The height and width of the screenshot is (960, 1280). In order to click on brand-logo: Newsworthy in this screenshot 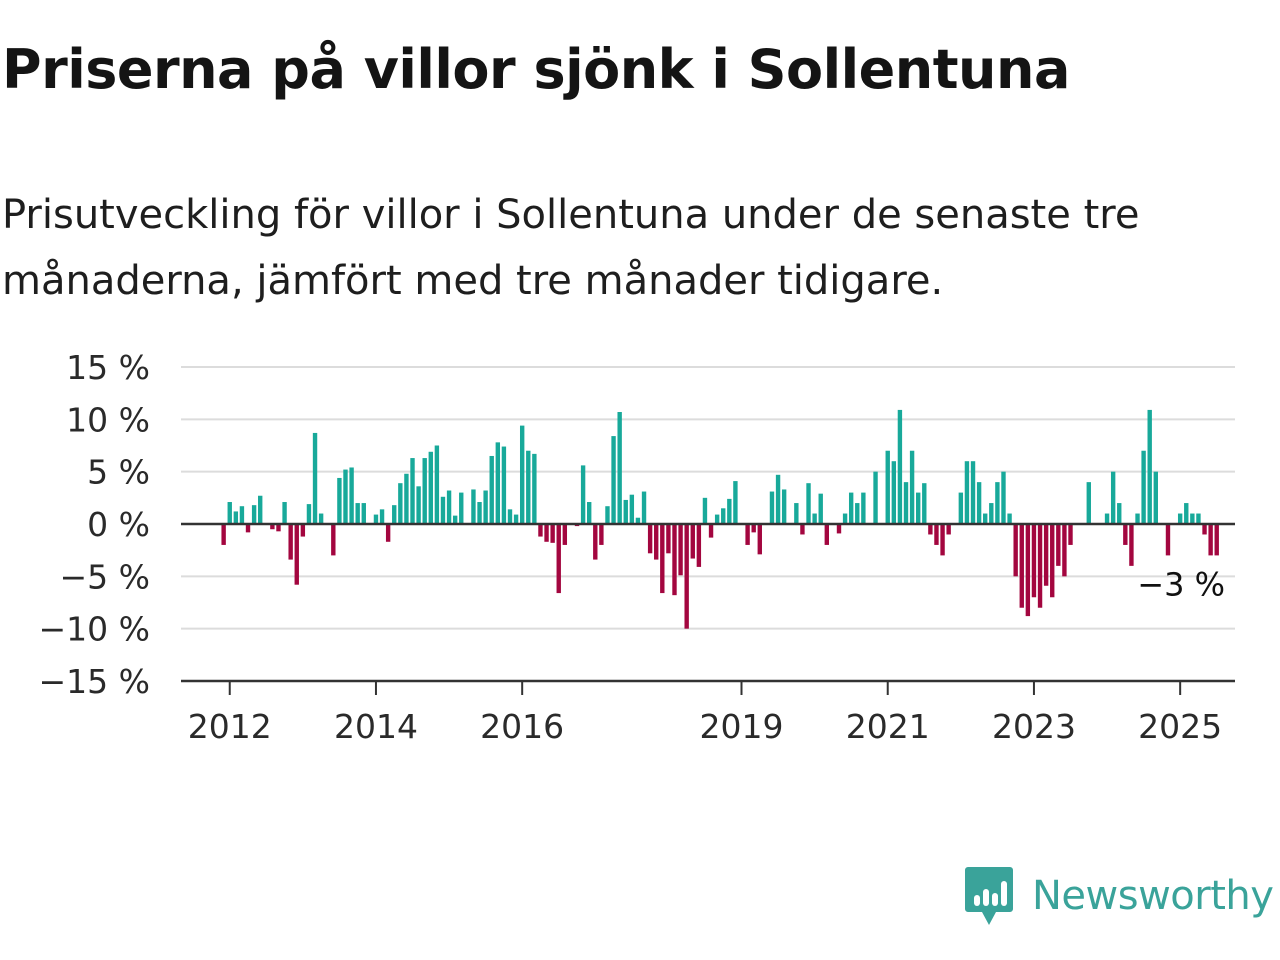, I will do `click(1119, 896)`.